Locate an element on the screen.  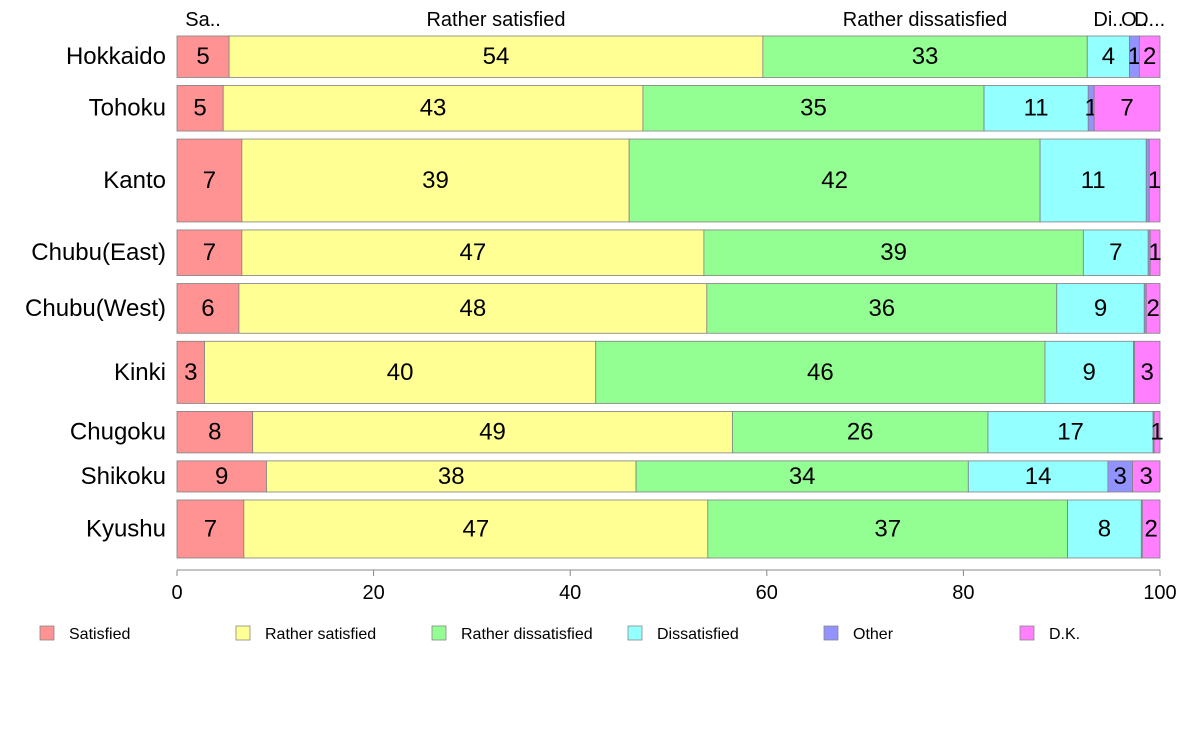
bar-chugoku-d-k is located at coordinates (1157, 432).